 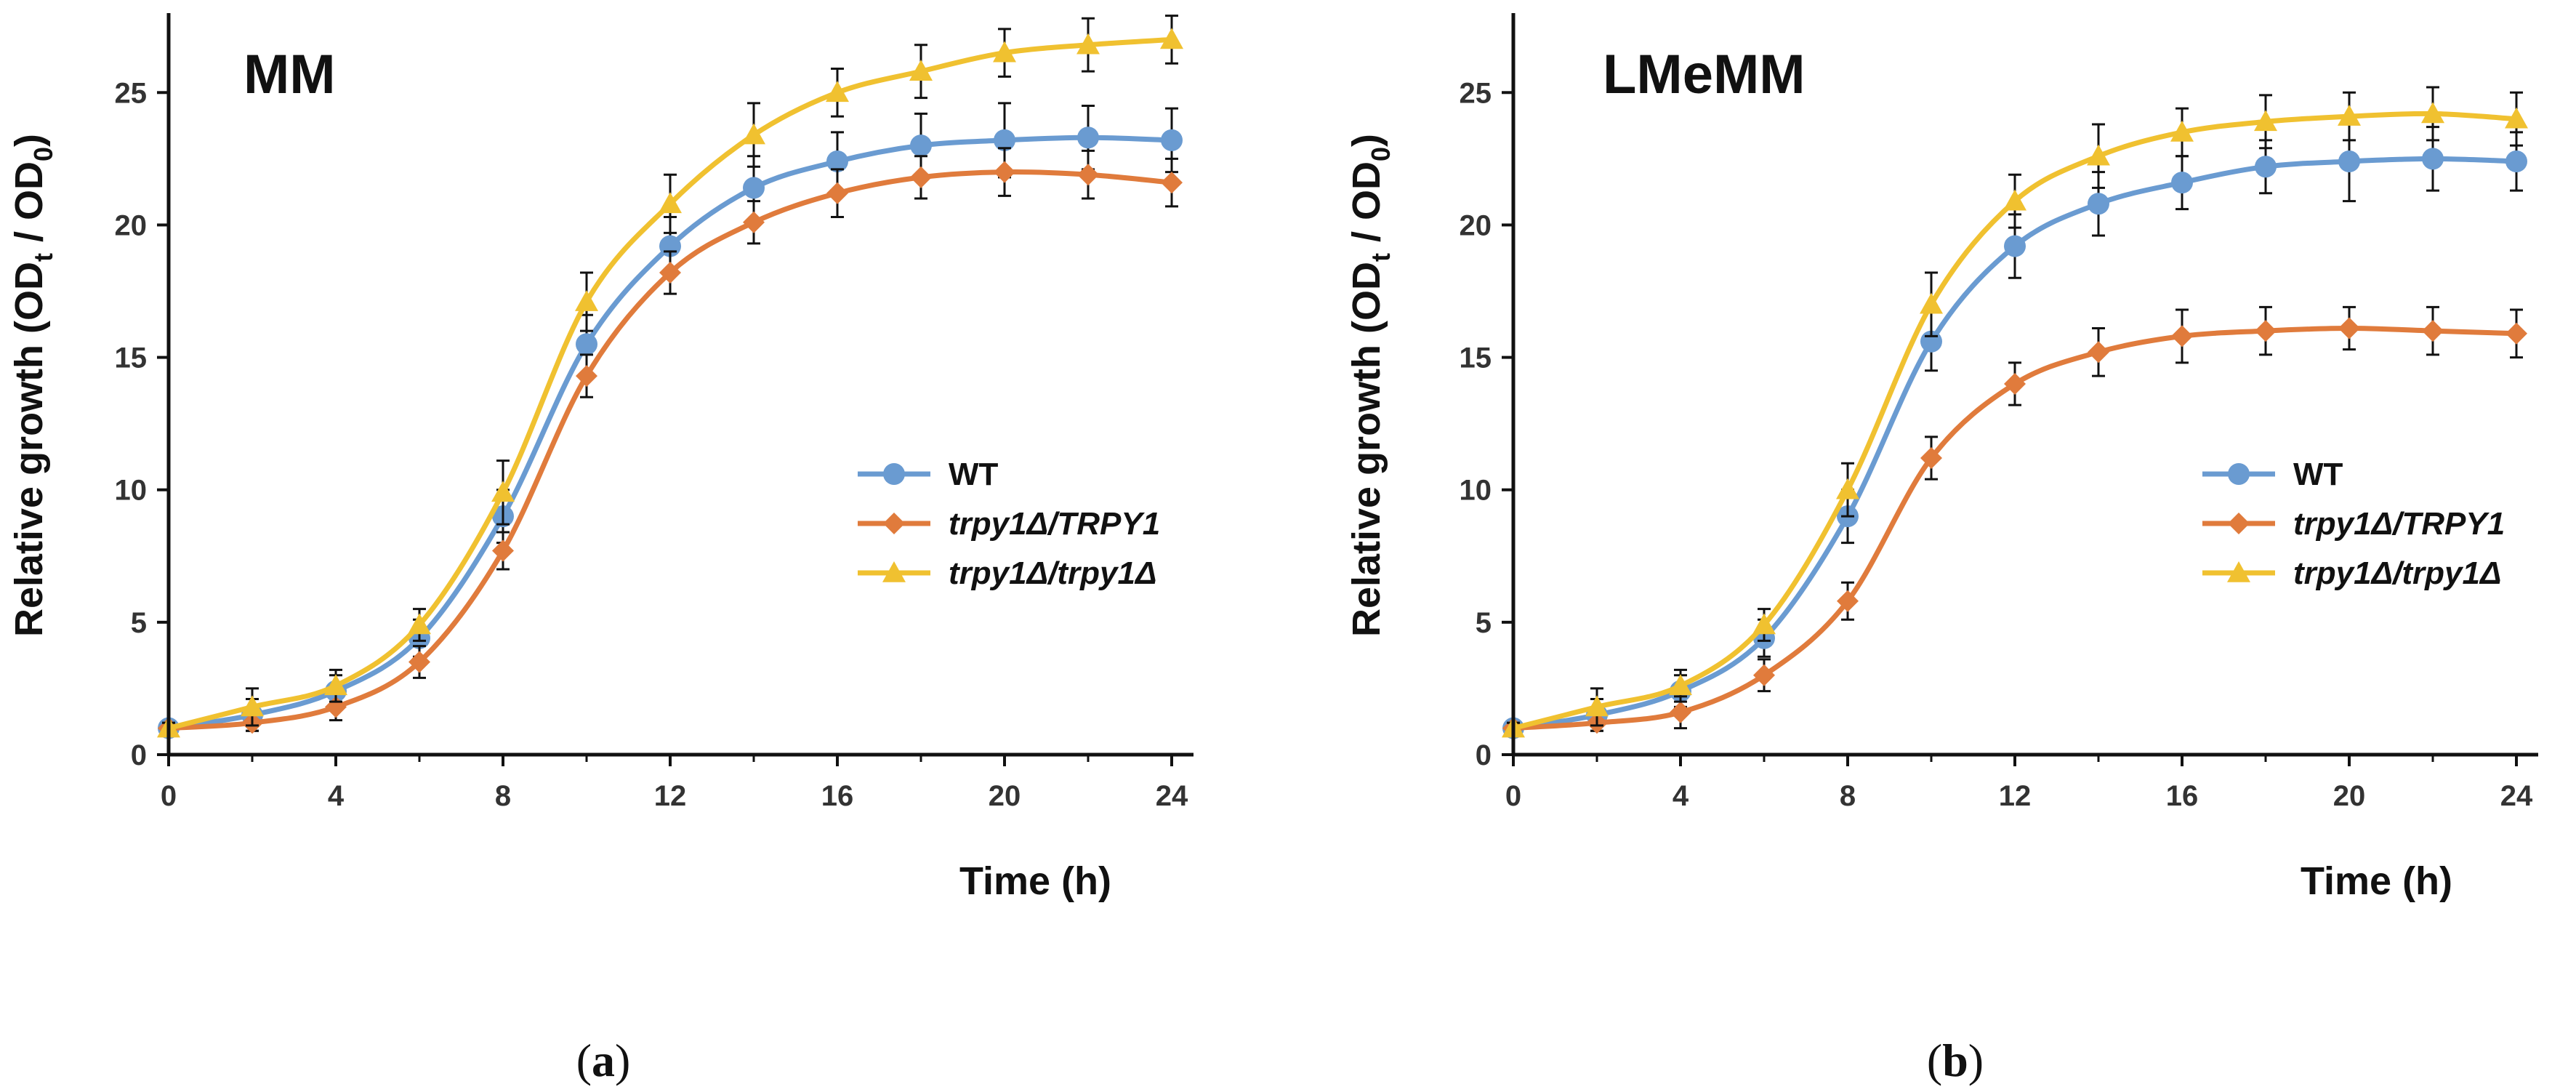 I want to click on panel-a-x-tick-label: 4, so click(x=336, y=796).